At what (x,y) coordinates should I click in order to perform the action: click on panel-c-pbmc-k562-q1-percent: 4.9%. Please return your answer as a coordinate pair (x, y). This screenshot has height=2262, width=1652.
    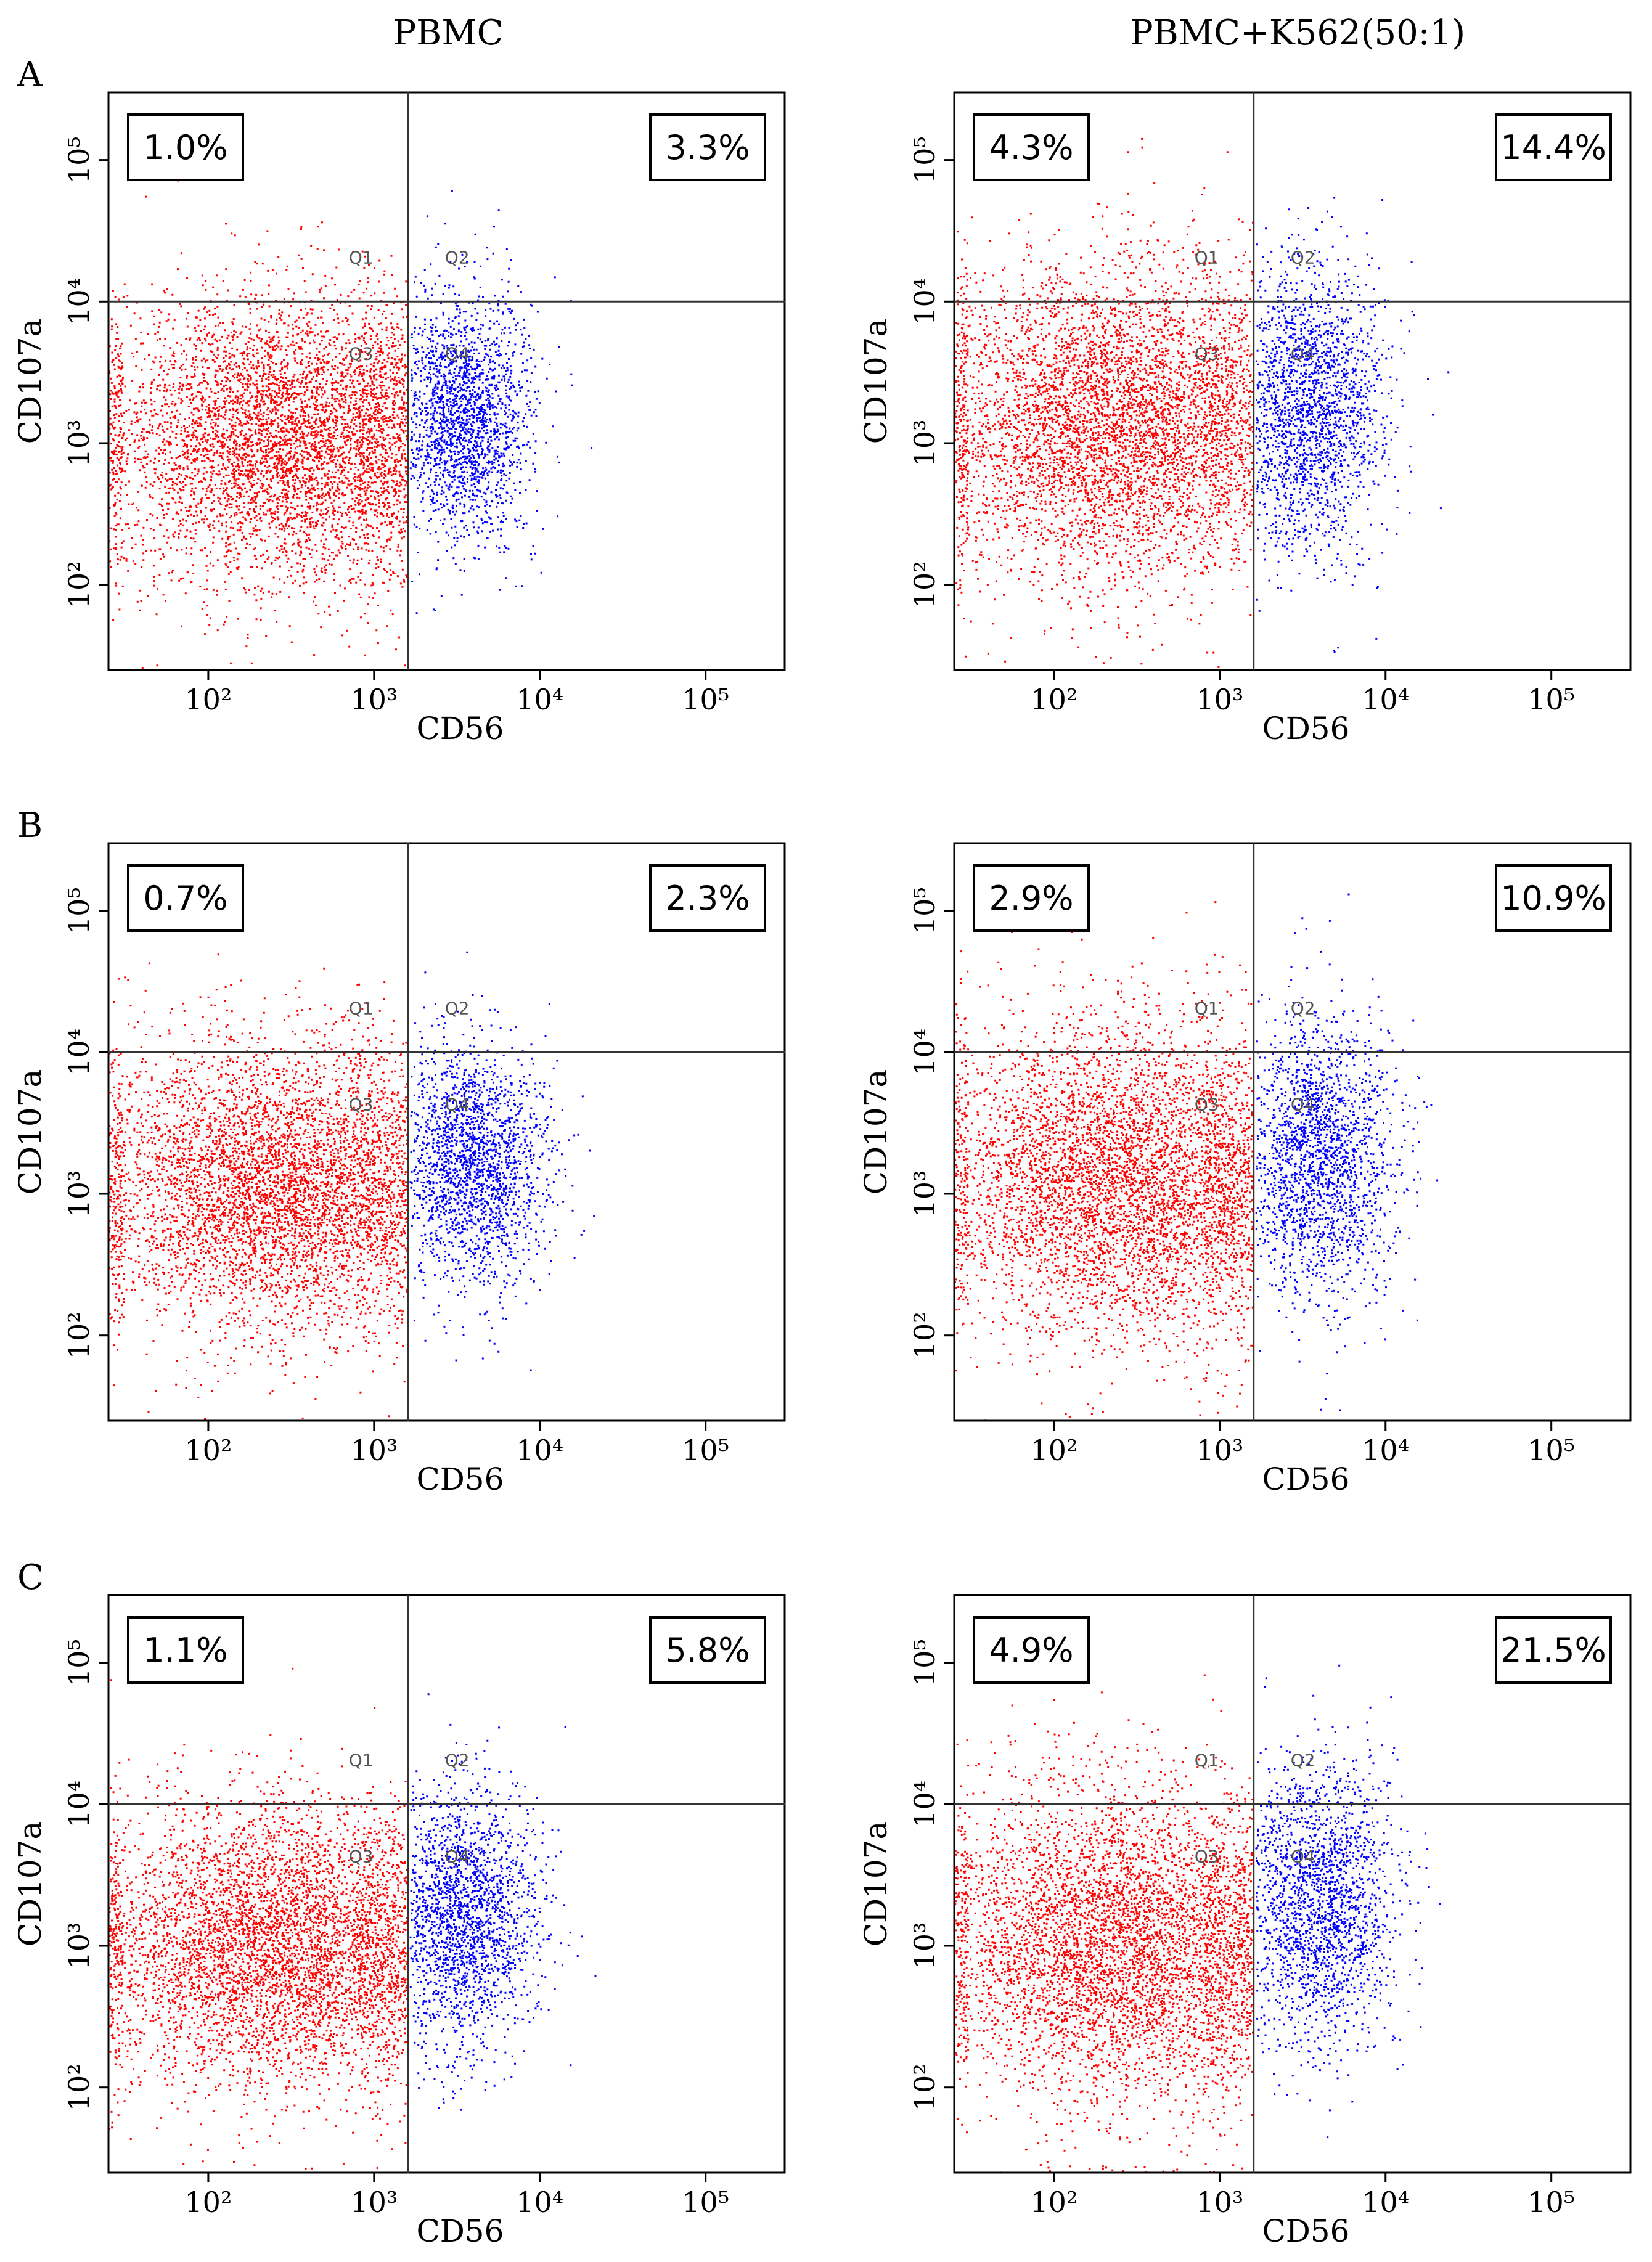
    Looking at the image, I should click on (1031, 1650).